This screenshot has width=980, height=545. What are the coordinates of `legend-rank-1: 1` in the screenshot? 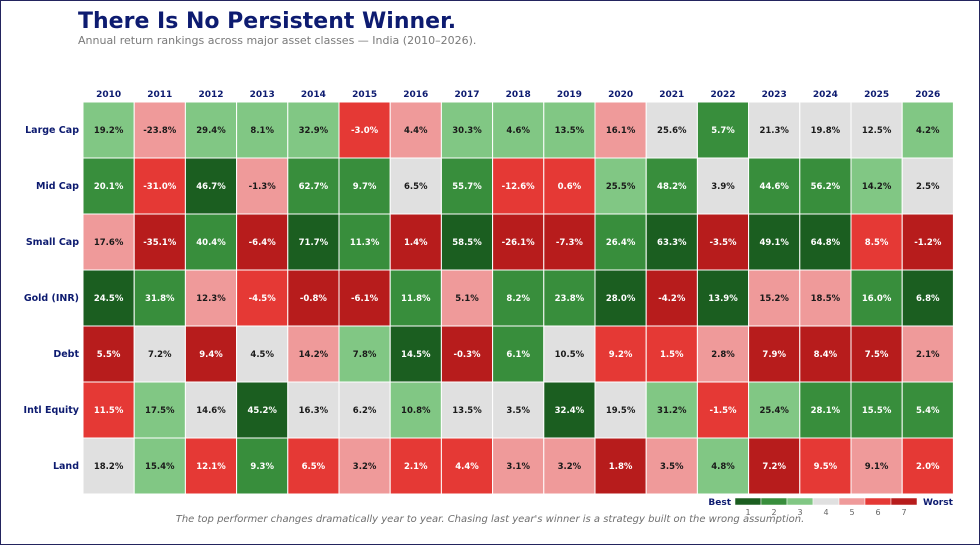 It's located at (747, 512).